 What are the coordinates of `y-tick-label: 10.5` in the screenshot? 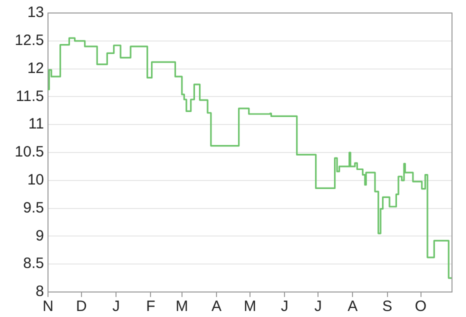 It's located at (29, 152).